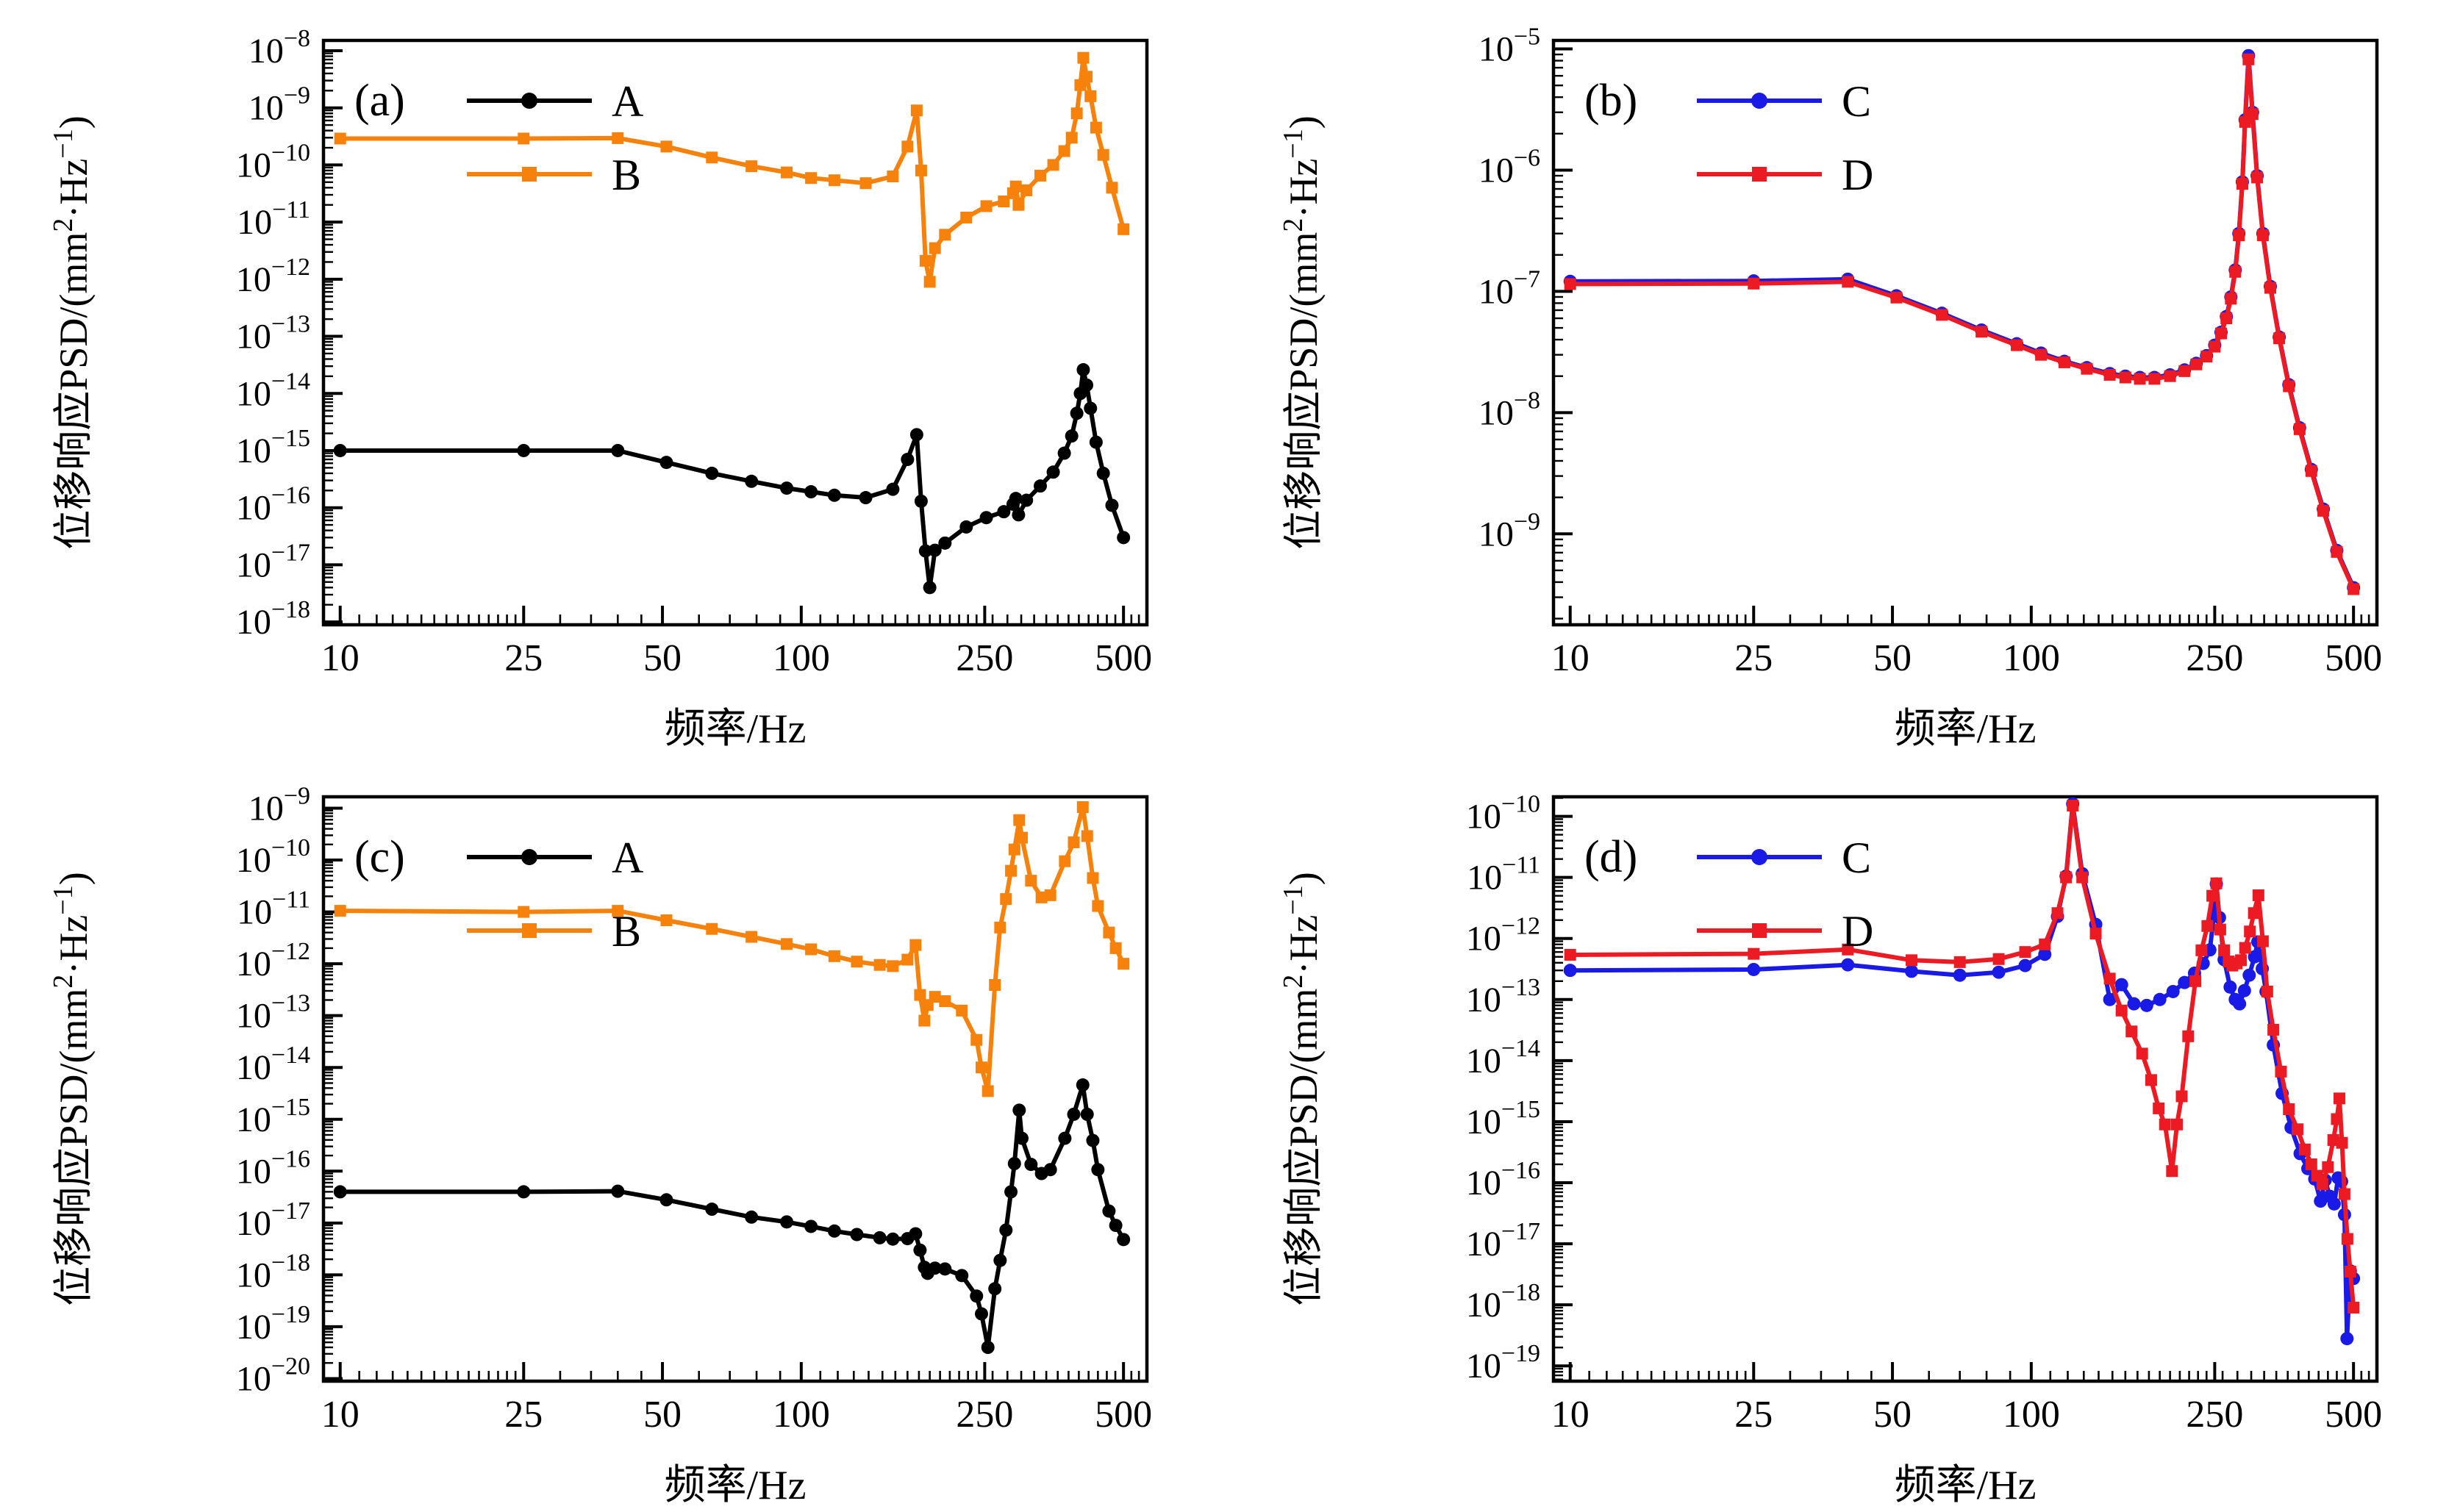  Describe the element at coordinates (1961, 1056) in the screenshot. I see `series-D-line` at that location.